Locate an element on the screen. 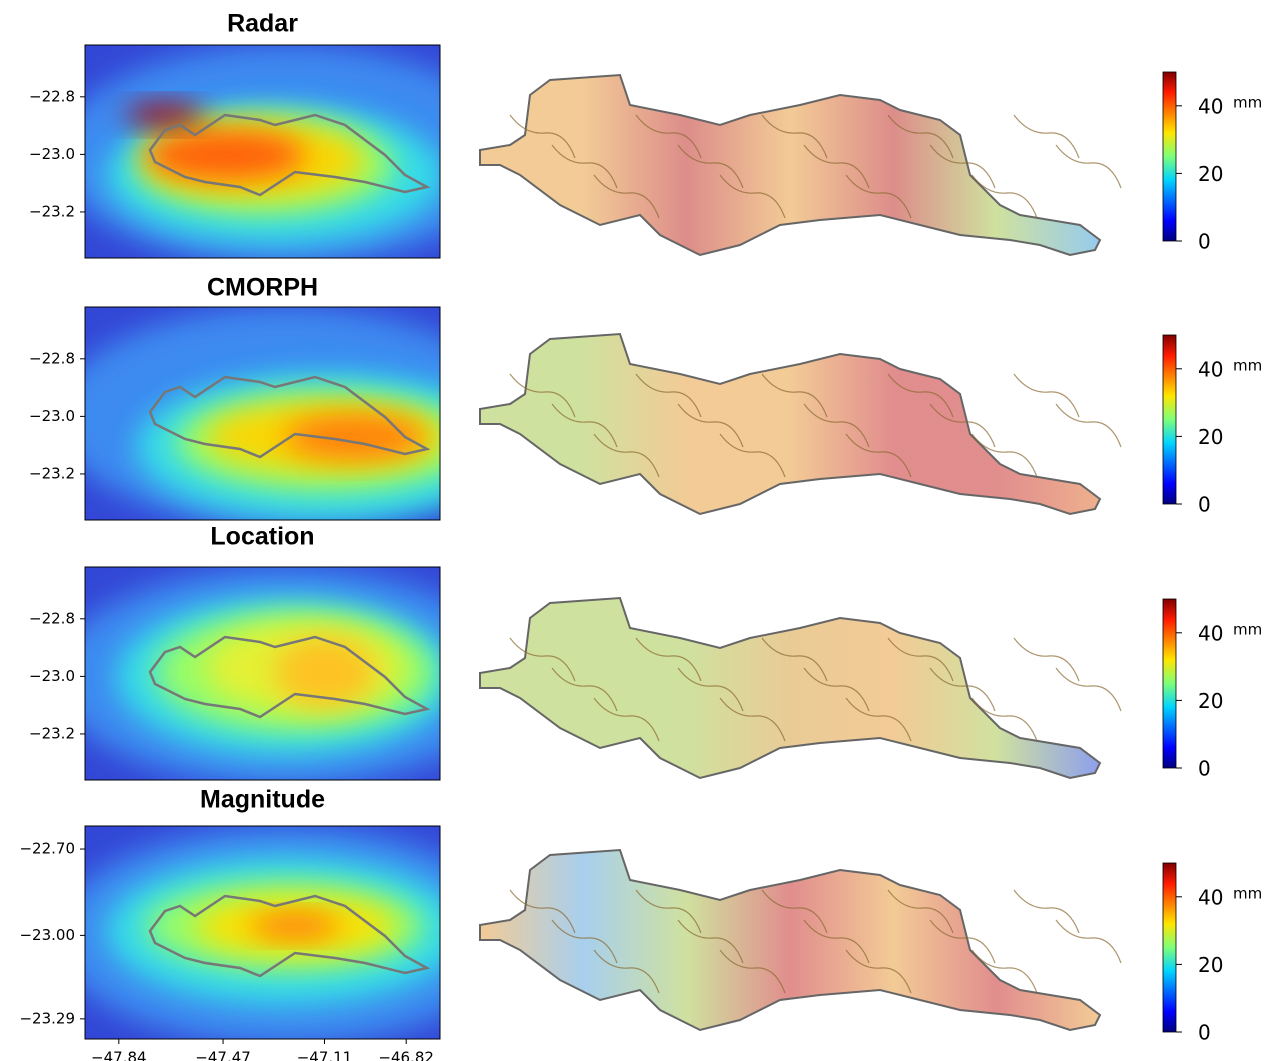 The image size is (1267, 1061). panel-title: CMORPH is located at coordinates (262, 288).